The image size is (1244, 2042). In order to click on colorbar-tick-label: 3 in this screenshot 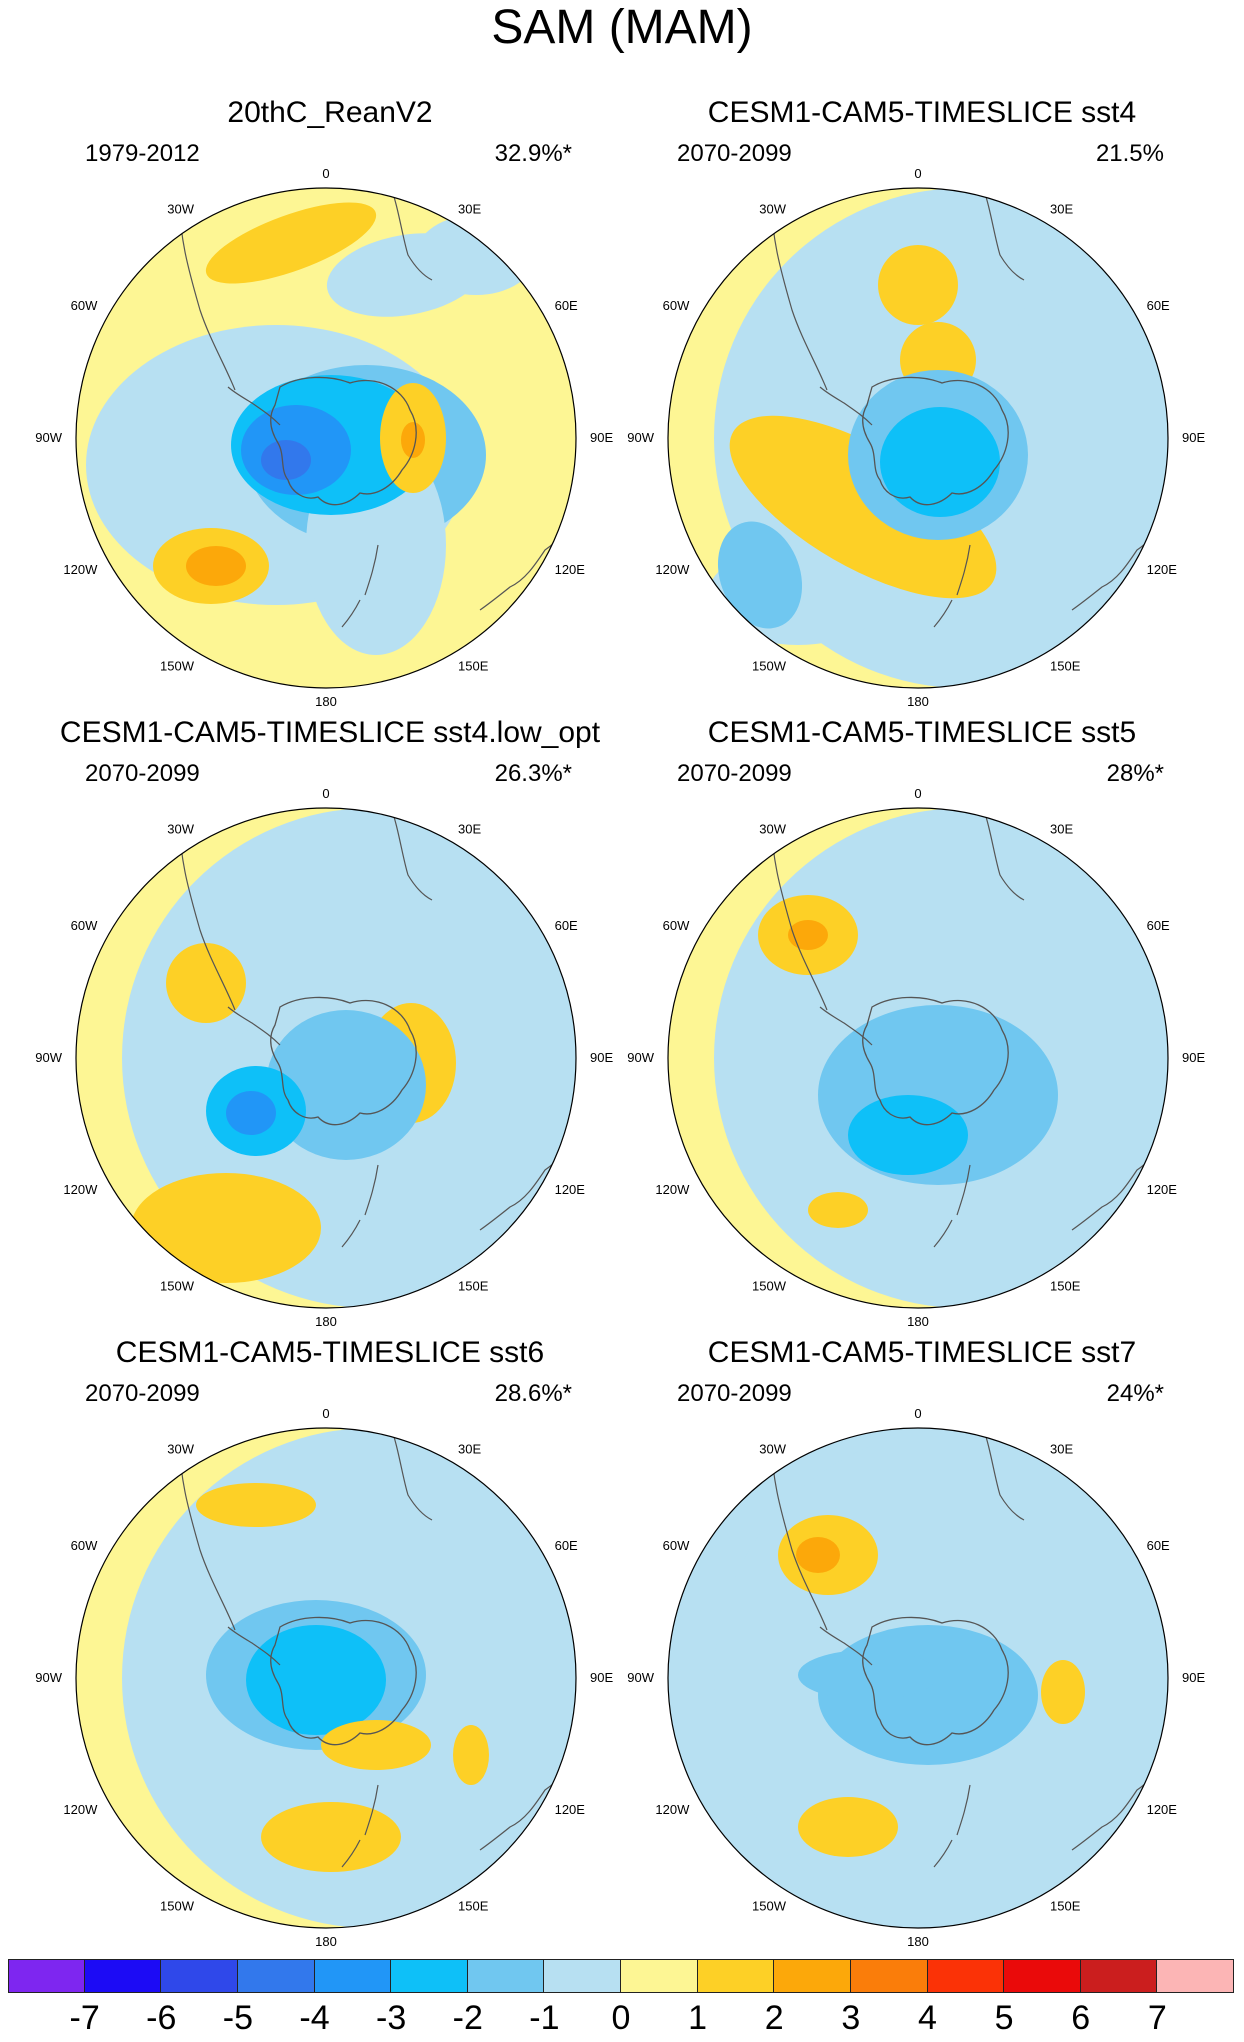, I will do `click(851, 2018)`.